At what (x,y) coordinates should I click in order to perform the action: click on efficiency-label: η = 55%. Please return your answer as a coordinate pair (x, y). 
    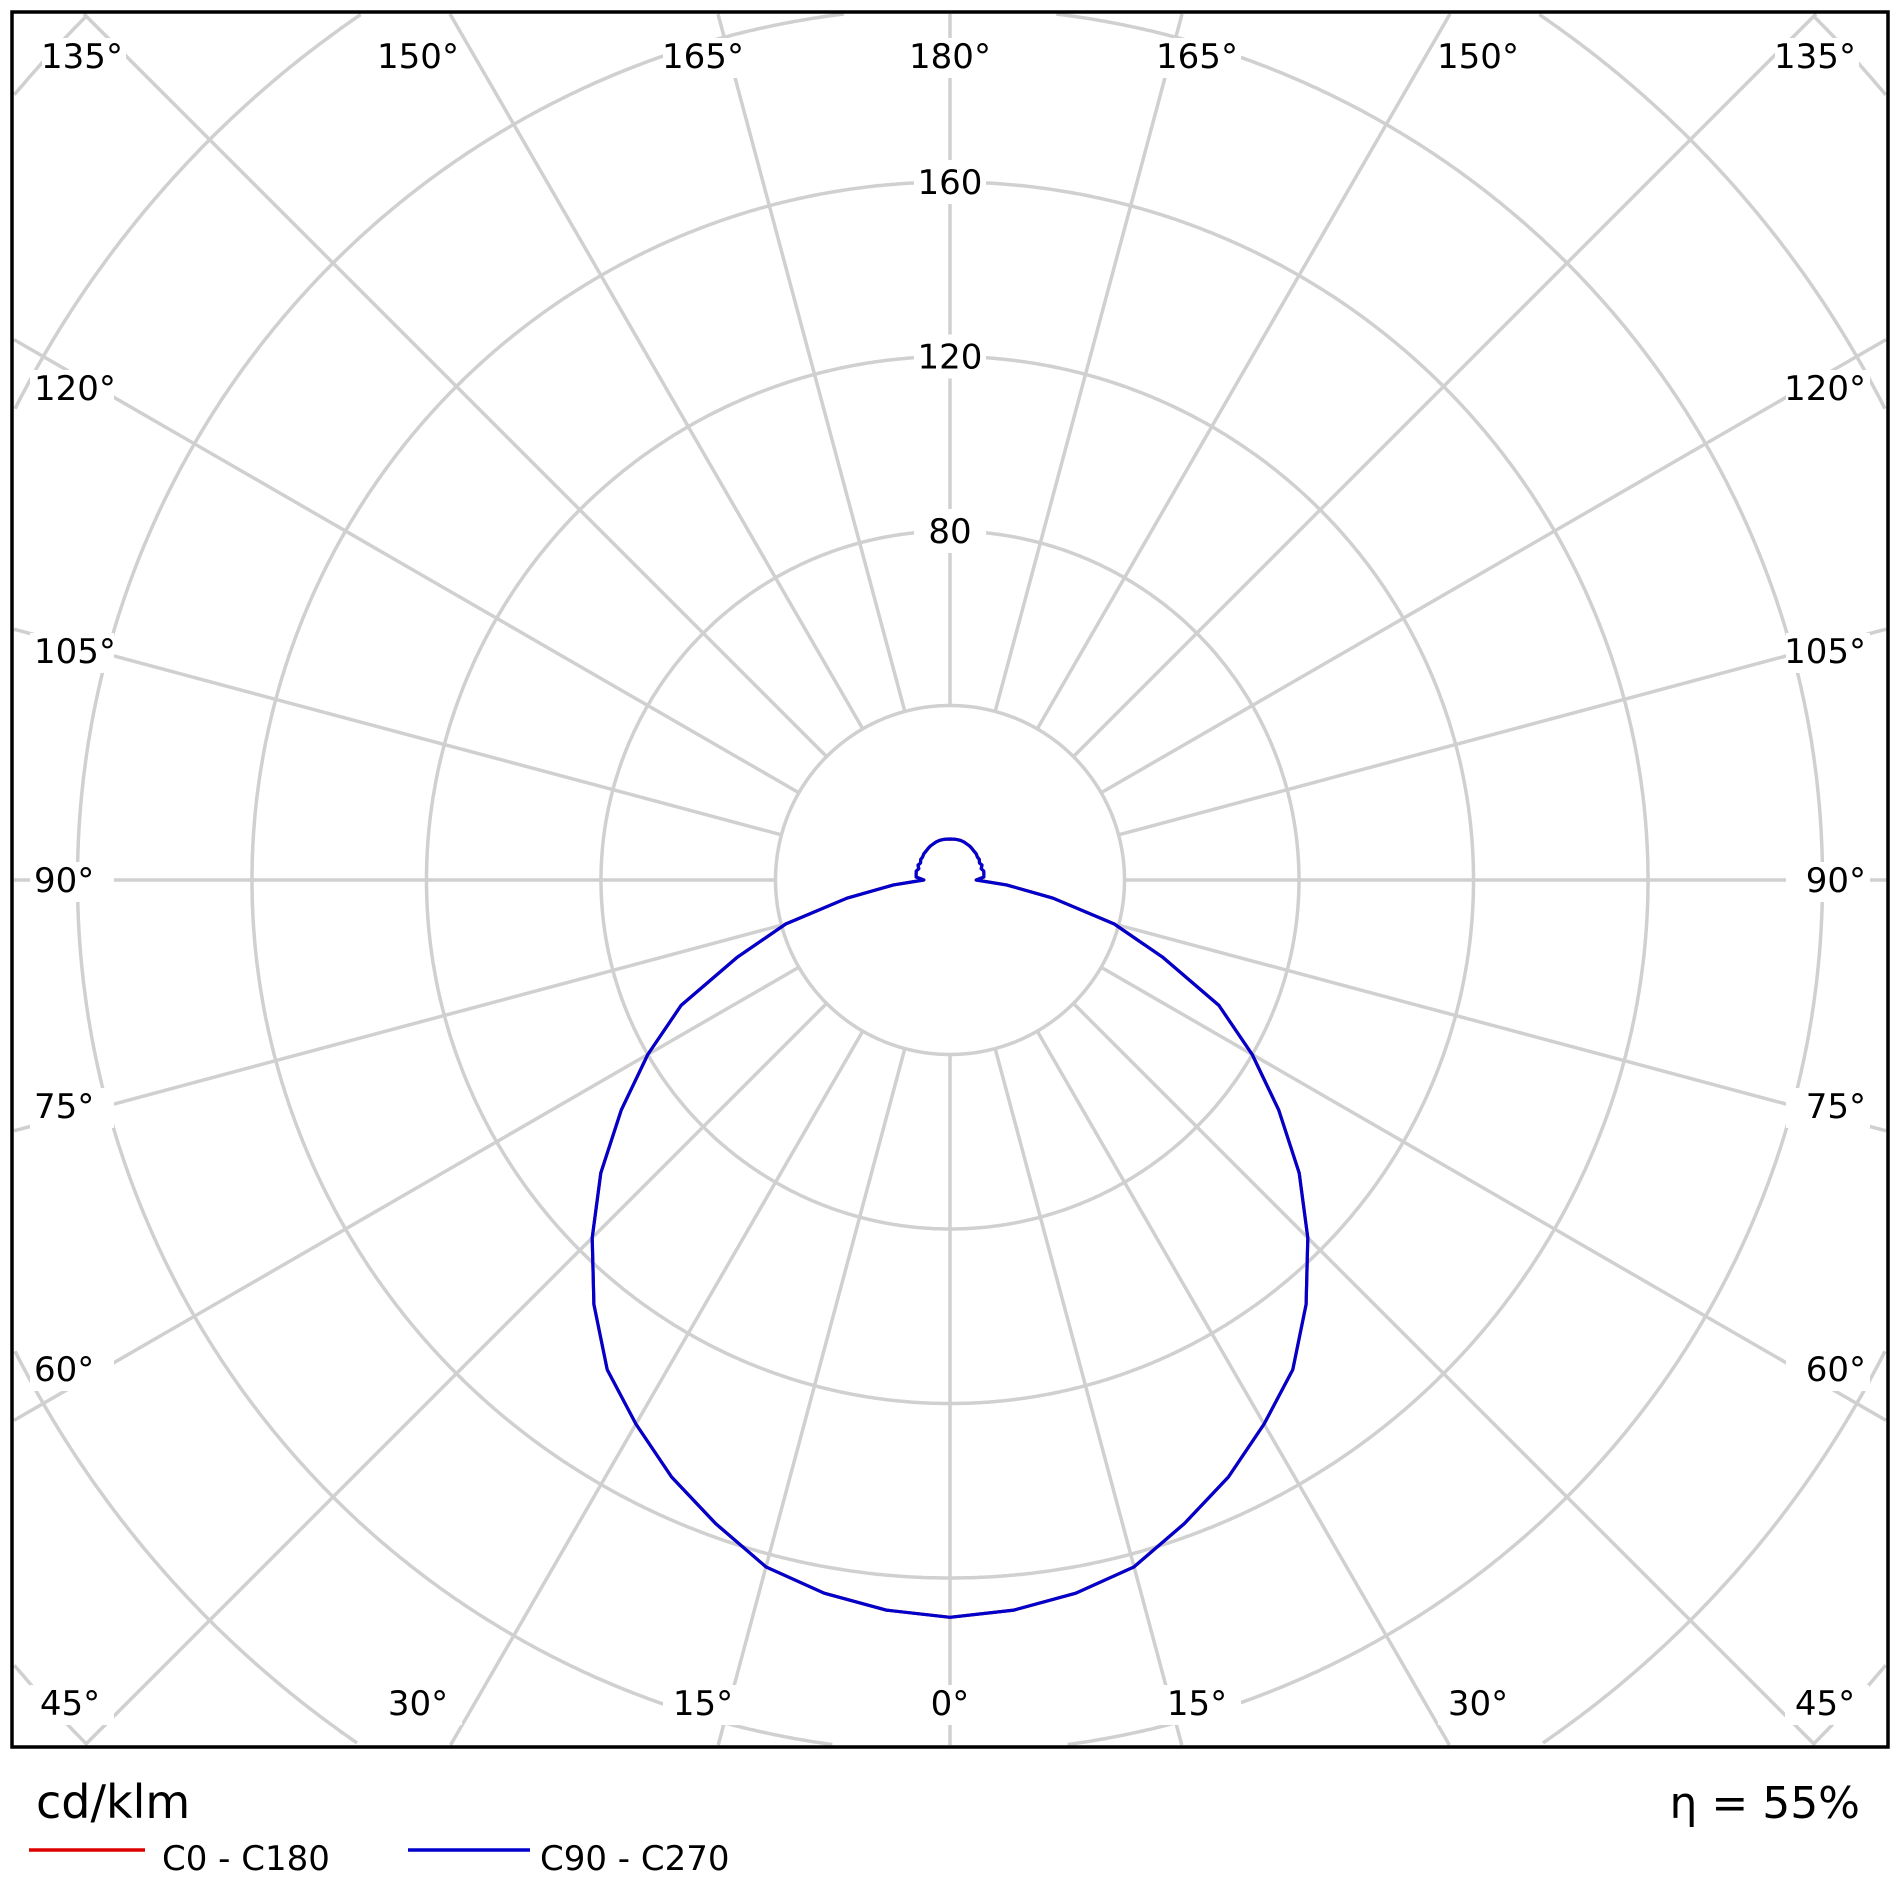
    Looking at the image, I should click on (1764, 1803).